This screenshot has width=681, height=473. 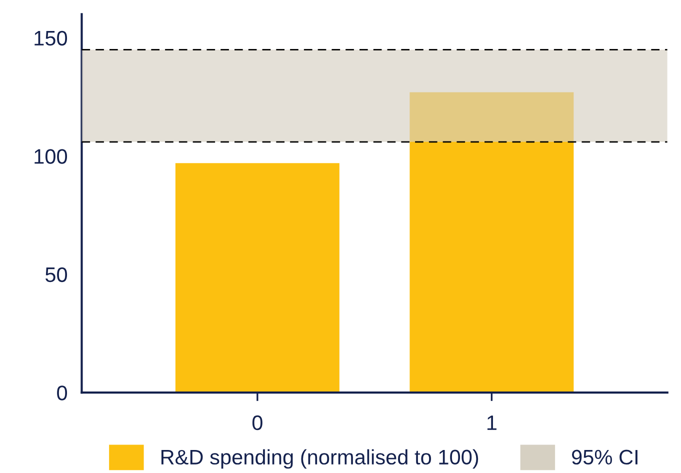 What do you see at coordinates (605, 457) in the screenshot?
I see `legend-label: 95% CI` at bounding box center [605, 457].